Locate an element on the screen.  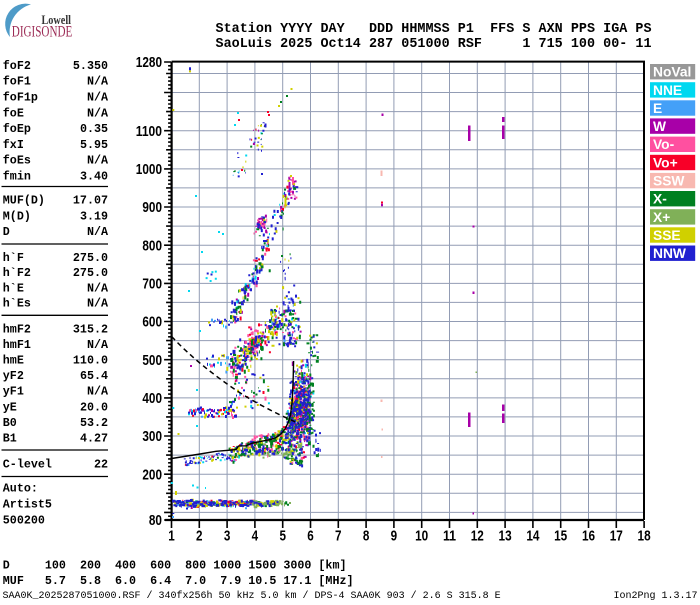
svg-text: 110.0 is located at coordinates (90, 361).